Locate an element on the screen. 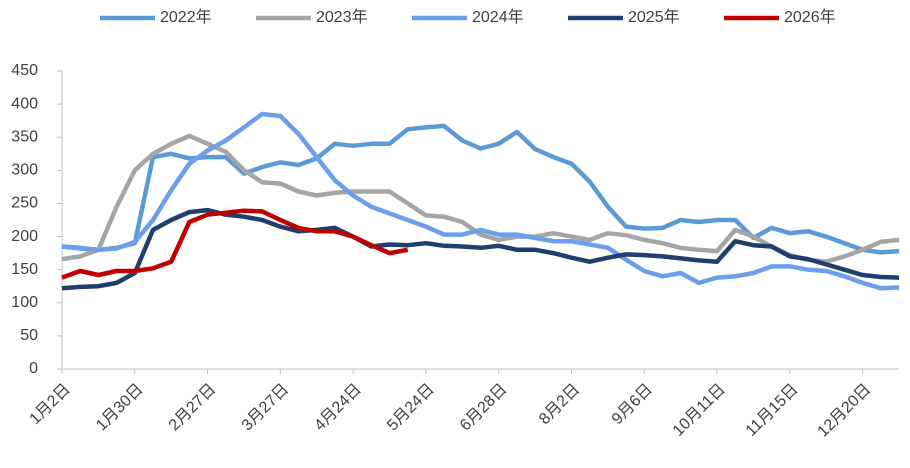 The width and height of the screenshot is (910, 468). y-tick-label: 450 is located at coordinates (24, 70).